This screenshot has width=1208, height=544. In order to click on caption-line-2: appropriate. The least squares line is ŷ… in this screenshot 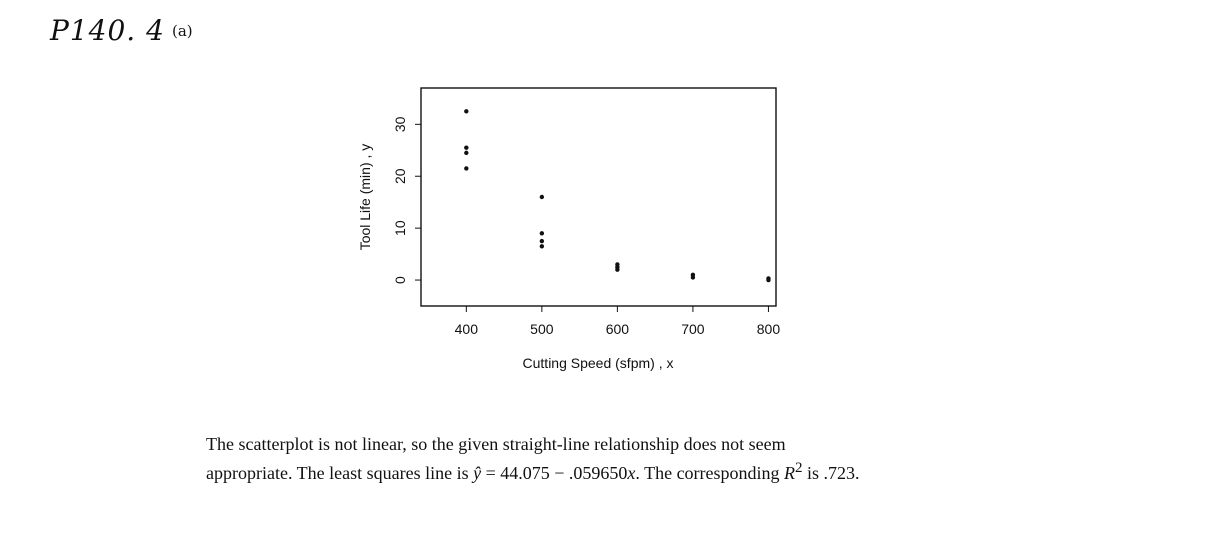, I will do `click(636, 470)`.